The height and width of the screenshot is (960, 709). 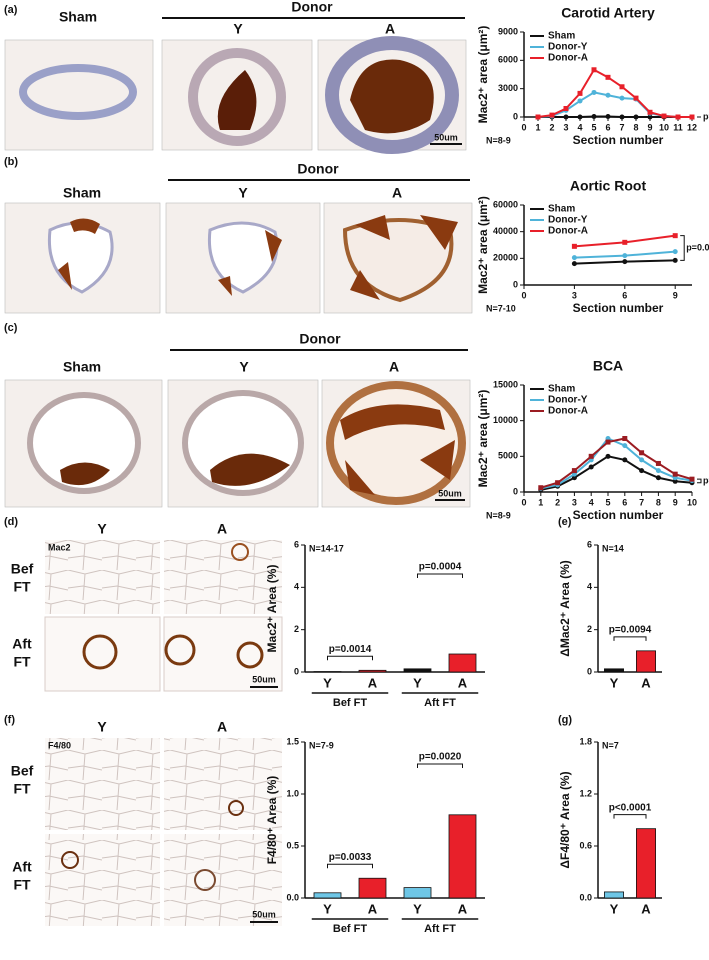 What do you see at coordinates (22, 644) in the screenshot?
I see `row-label: Aft` at bounding box center [22, 644].